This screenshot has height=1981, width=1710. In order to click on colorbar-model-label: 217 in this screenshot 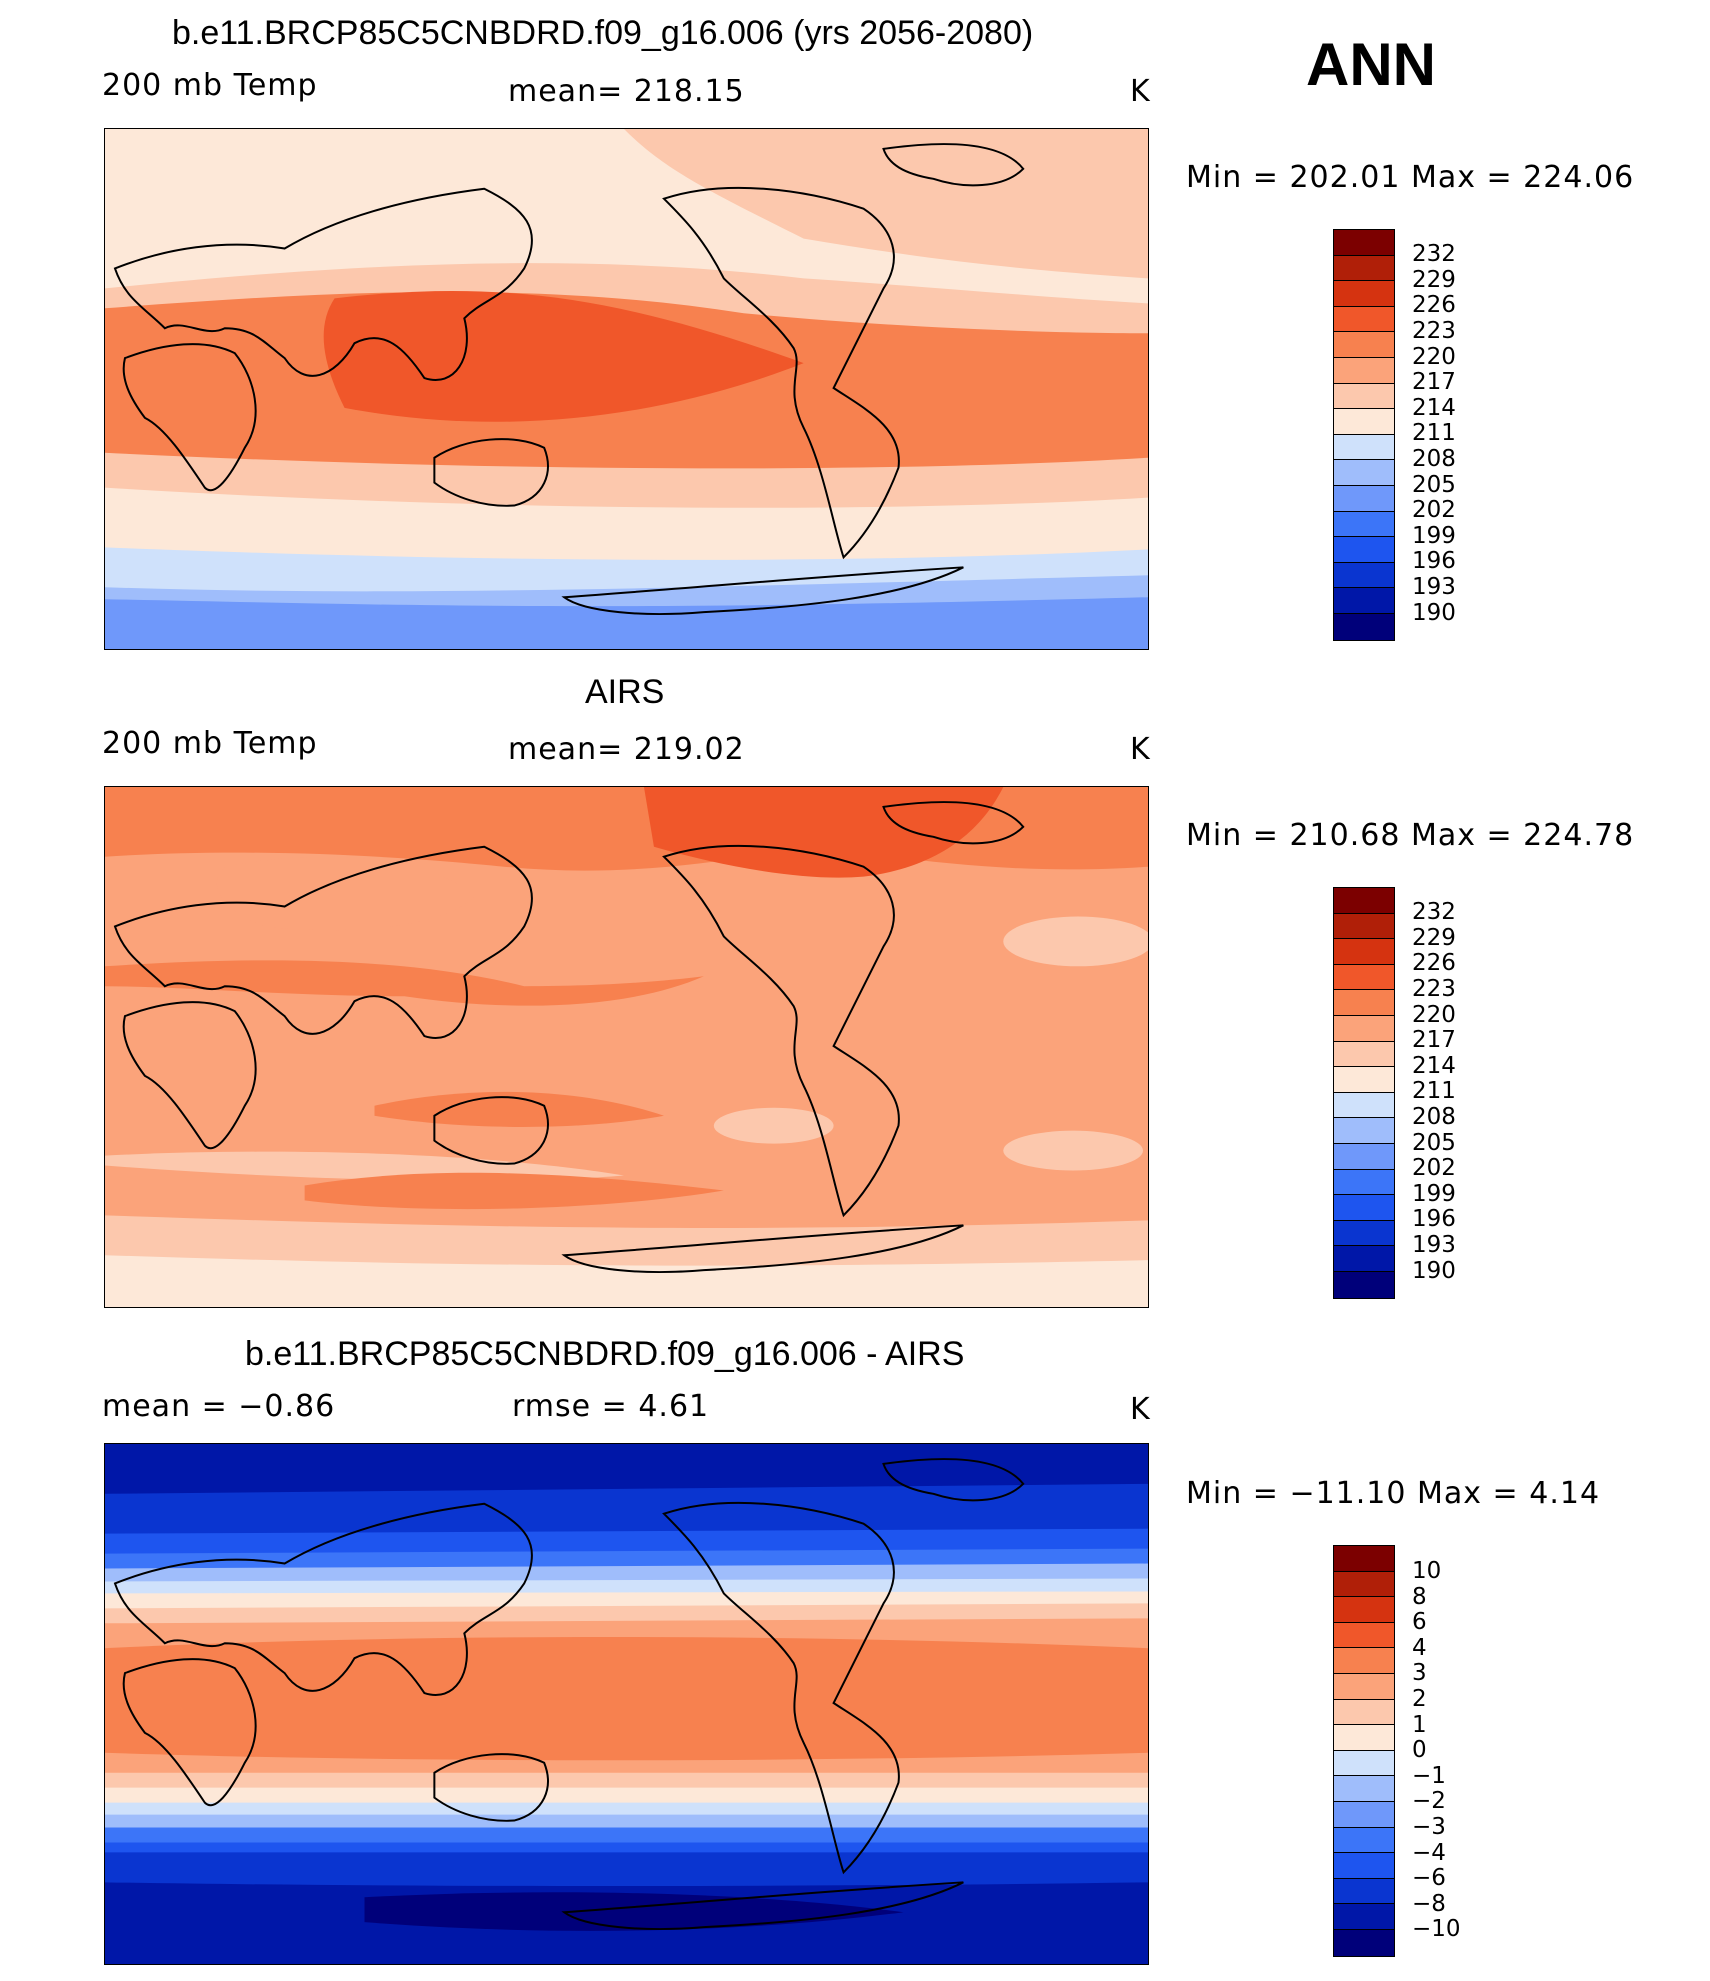, I will do `click(1434, 382)`.